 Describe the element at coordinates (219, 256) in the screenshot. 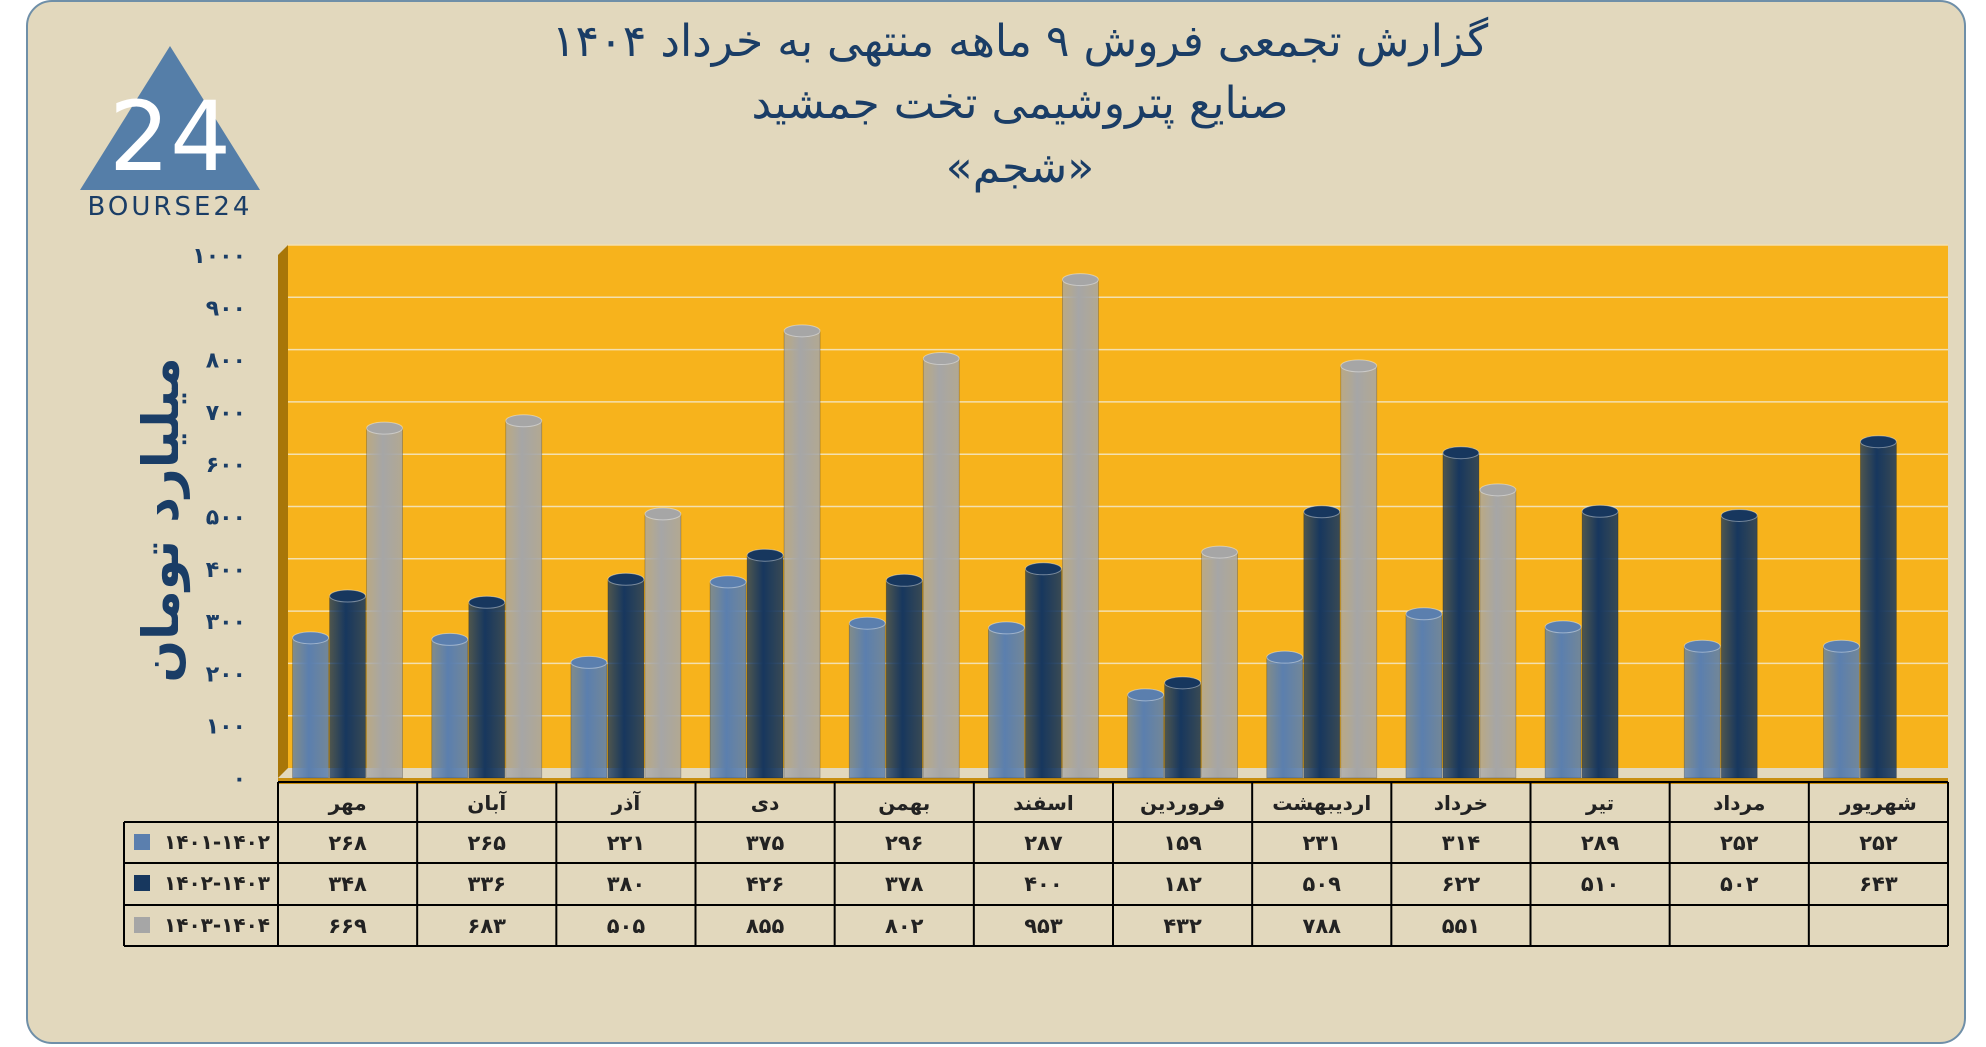

I see `y-tick-label: ۱۰۰۰` at that location.